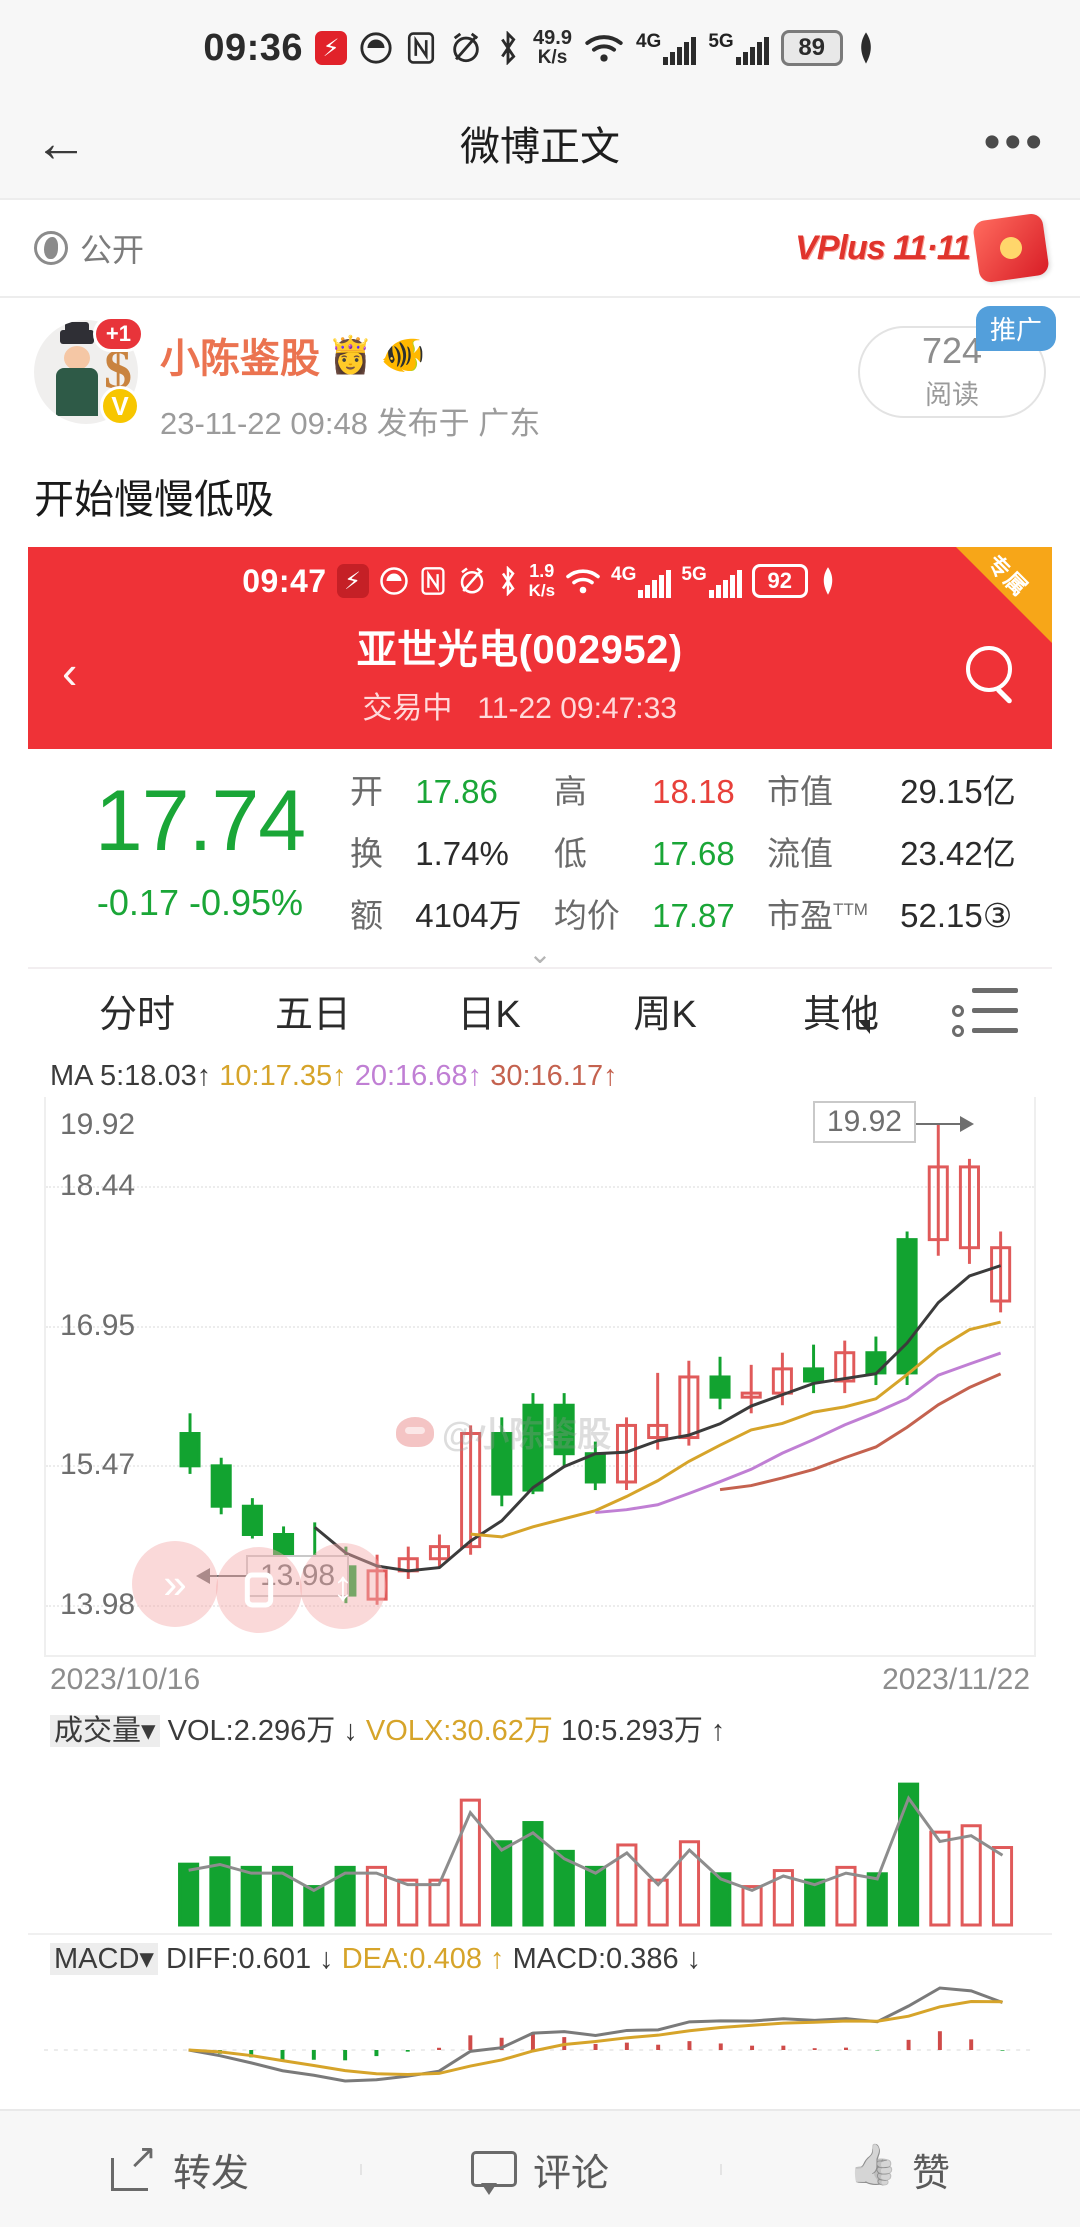 The image size is (1080, 2227). Describe the element at coordinates (540, 2034) in the screenshot. I see `macd-svg` at that location.